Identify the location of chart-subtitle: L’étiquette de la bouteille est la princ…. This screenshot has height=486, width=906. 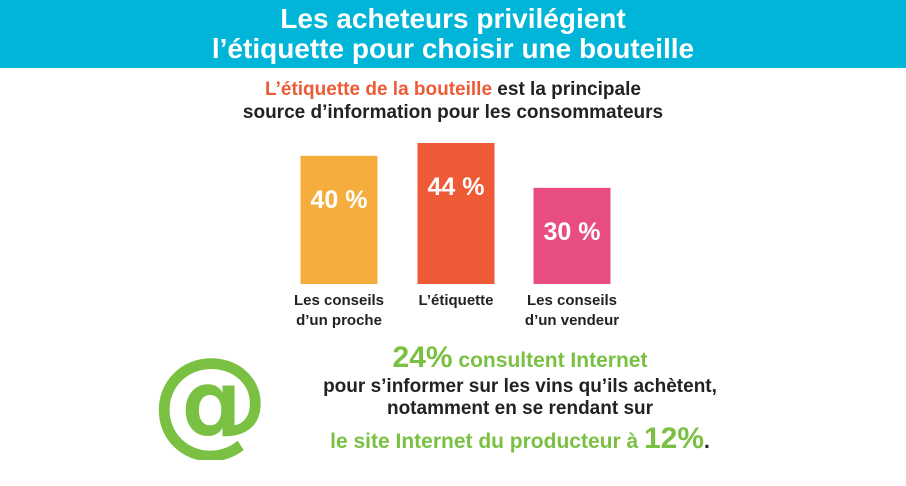
(453, 101).